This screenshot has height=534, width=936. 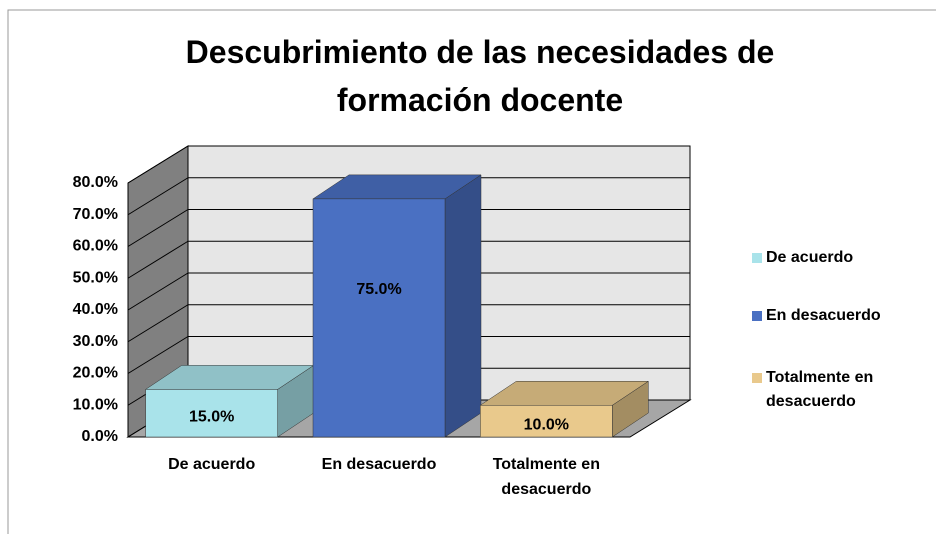 I want to click on data-label: 75.0%, so click(x=378, y=289).